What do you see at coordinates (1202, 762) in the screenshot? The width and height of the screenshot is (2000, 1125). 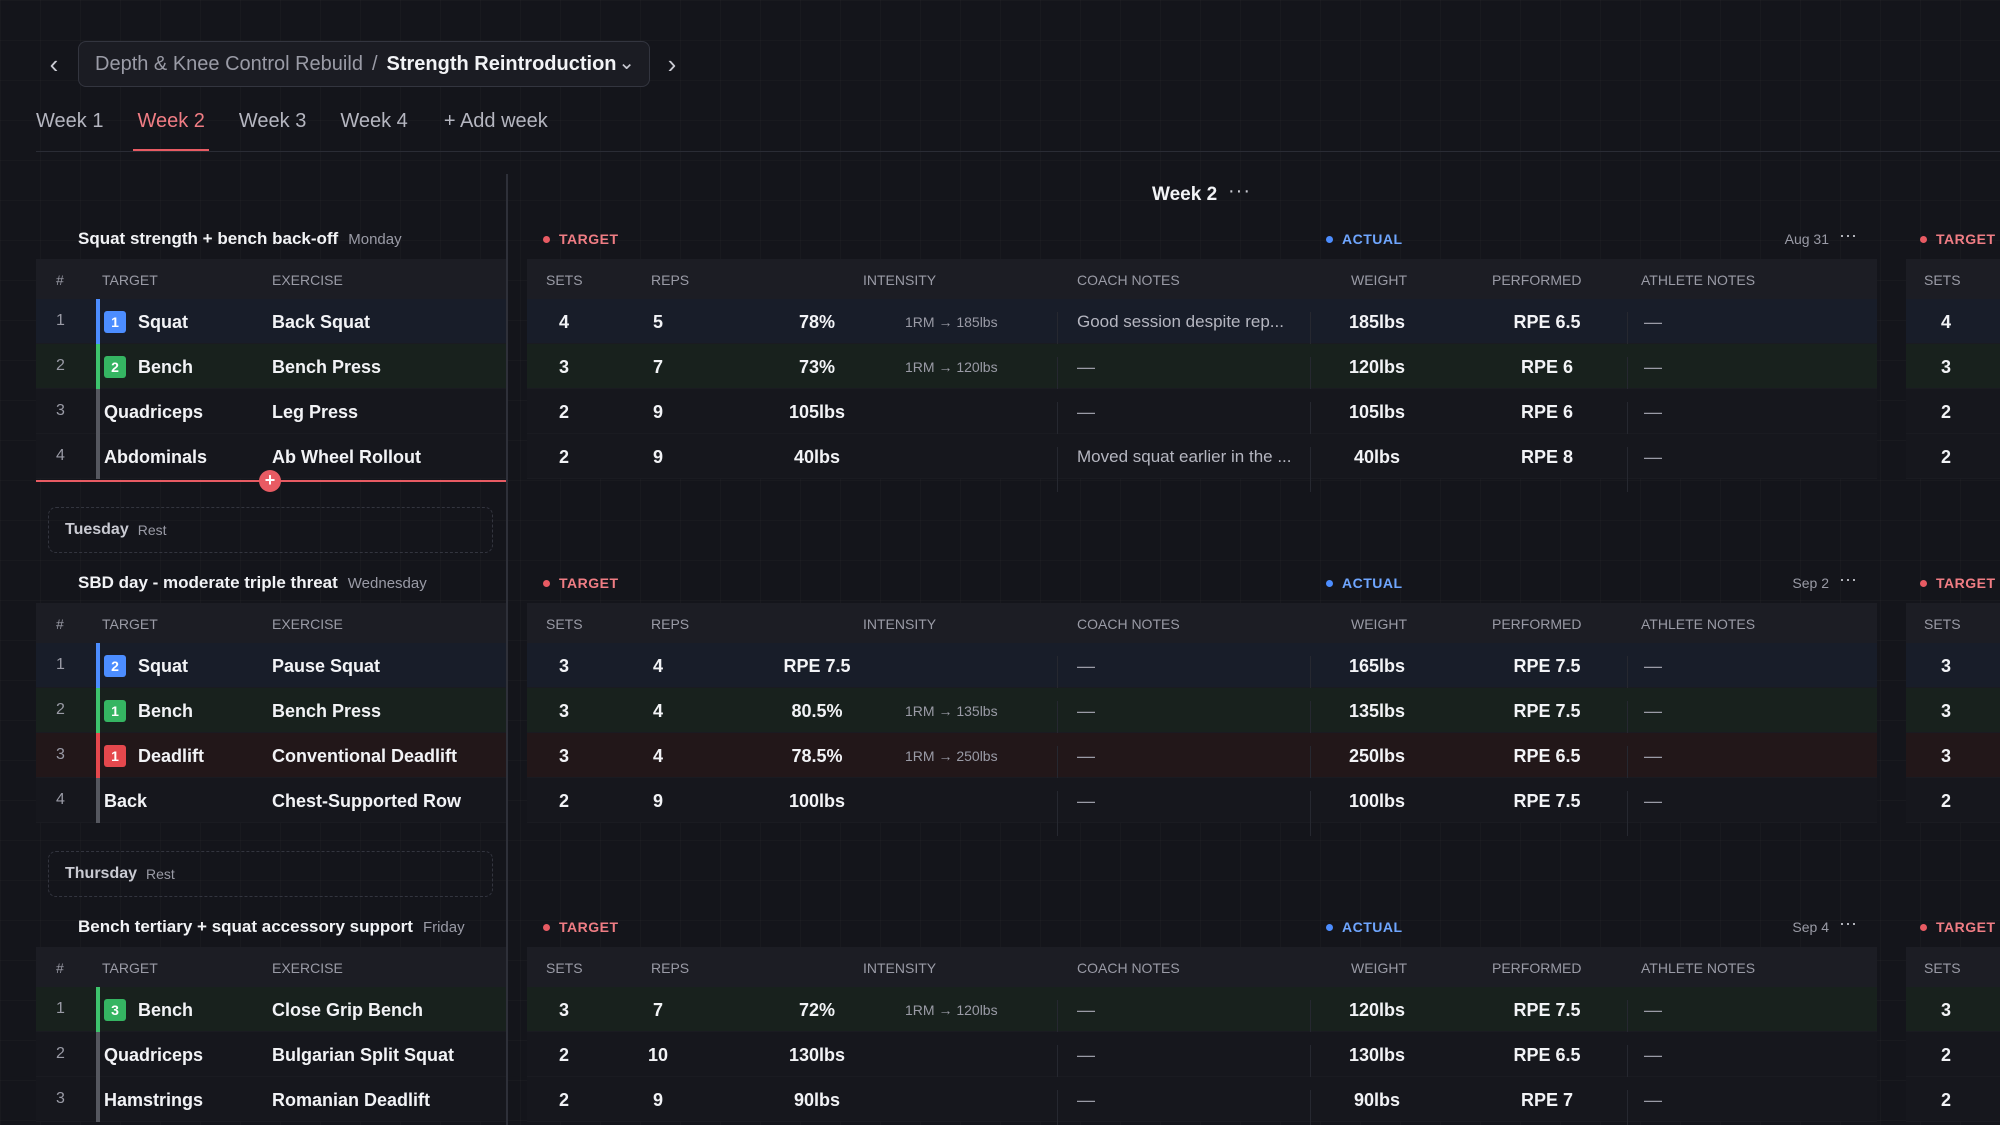 I see `prescription-row: 3 4 78.5% 1RM → 250lbs — 250lbs RPE 6.5 —` at bounding box center [1202, 762].